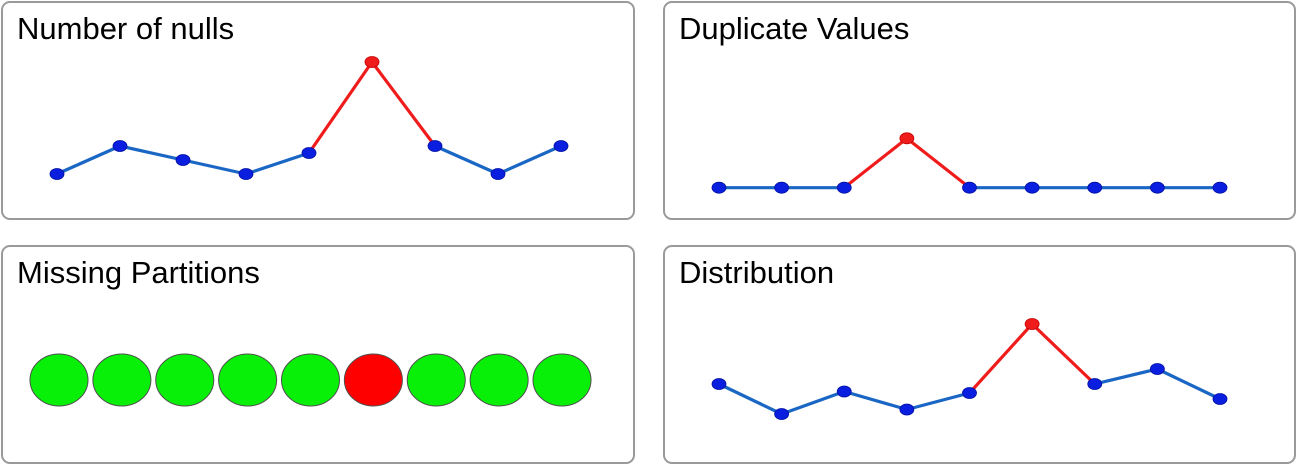 The width and height of the screenshot is (1297, 465). Describe the element at coordinates (794, 28) in the screenshot. I see `duplicates-title: Duplicate Values` at that location.